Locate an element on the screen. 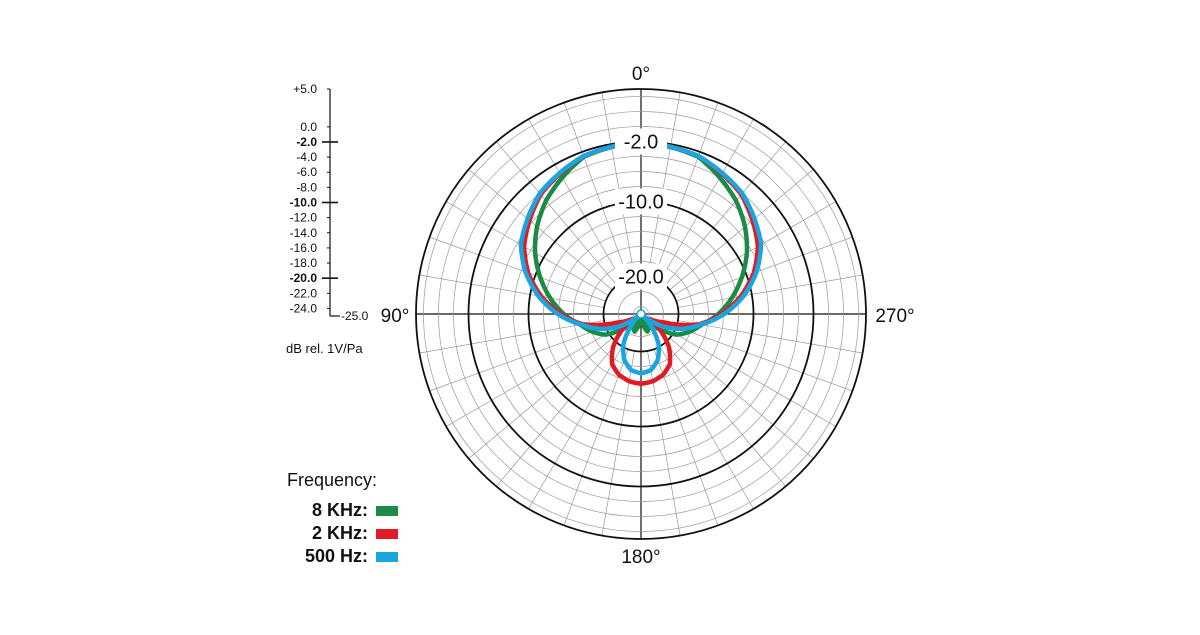 The image size is (1200, 635). ring-label: -20.0 is located at coordinates (641, 278).